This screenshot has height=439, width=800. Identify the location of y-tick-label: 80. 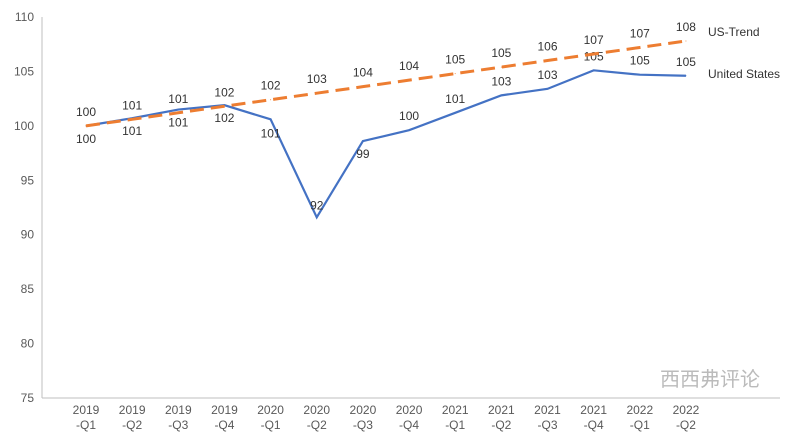
(28, 344).